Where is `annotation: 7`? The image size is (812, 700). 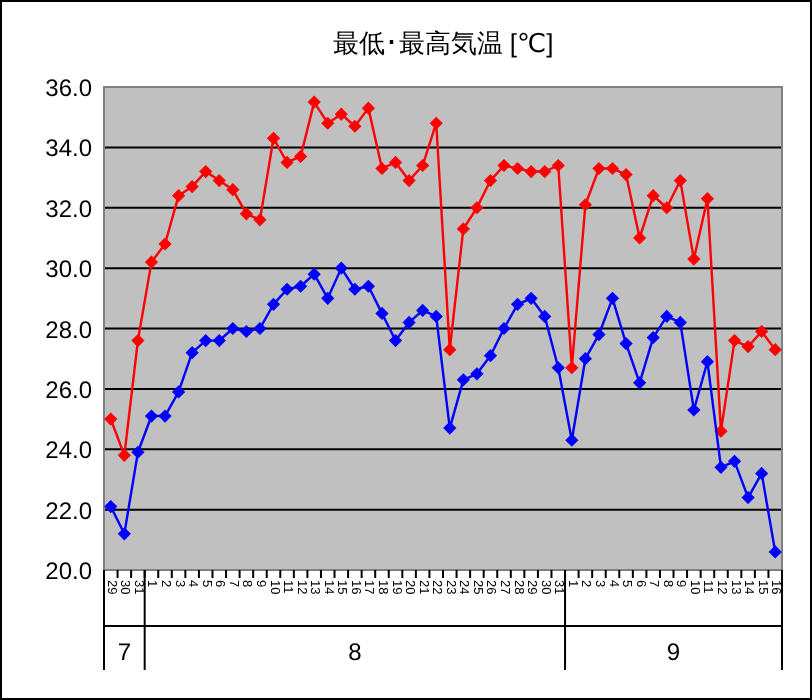
annotation: 7 is located at coordinates (124, 652).